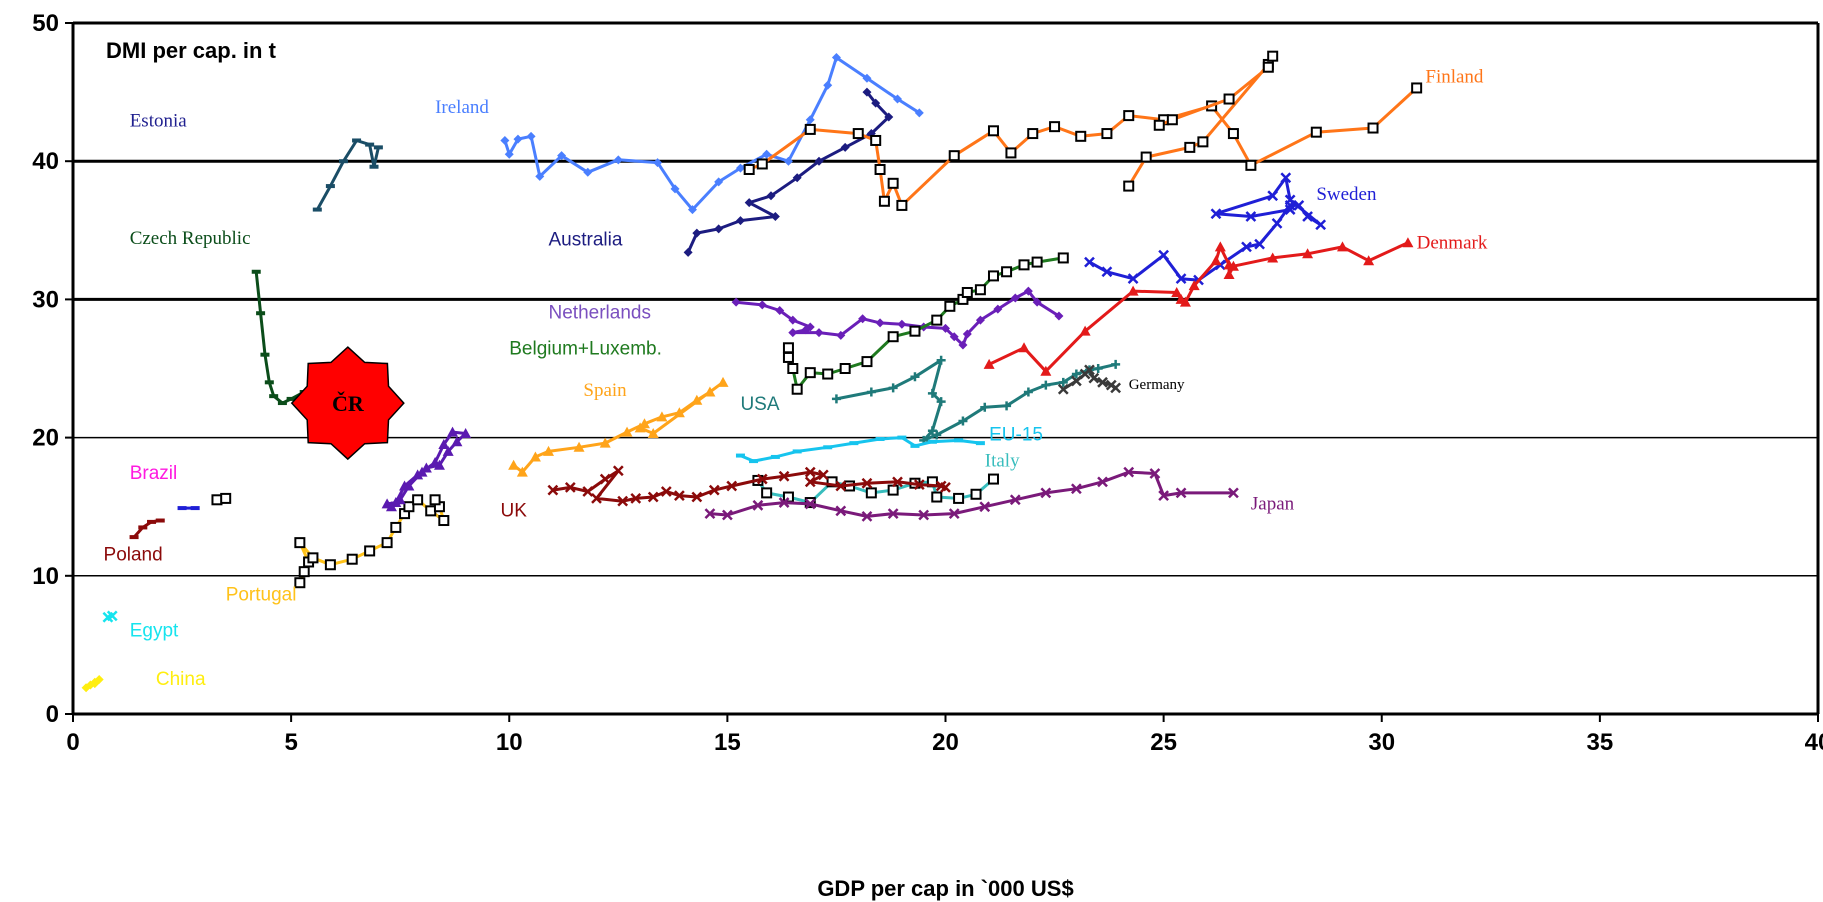 The height and width of the screenshot is (902, 1823). What do you see at coordinates (290, 742) in the screenshot?
I see `x-tick-label: 5` at bounding box center [290, 742].